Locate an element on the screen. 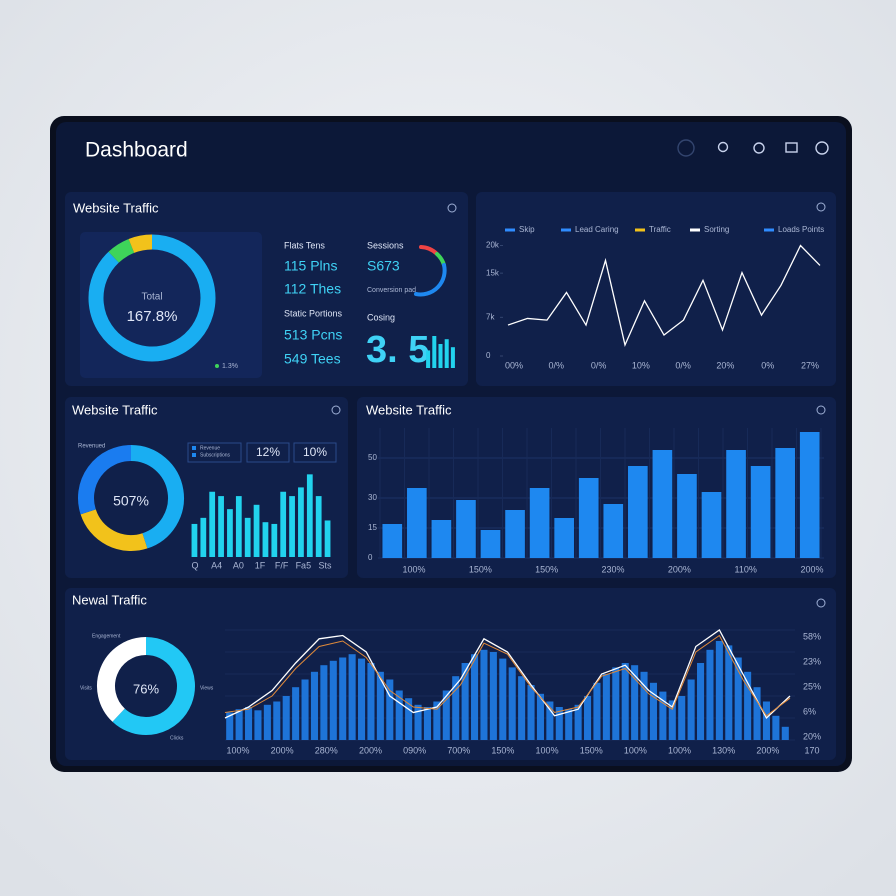  label: 27% is located at coordinates (810, 365).